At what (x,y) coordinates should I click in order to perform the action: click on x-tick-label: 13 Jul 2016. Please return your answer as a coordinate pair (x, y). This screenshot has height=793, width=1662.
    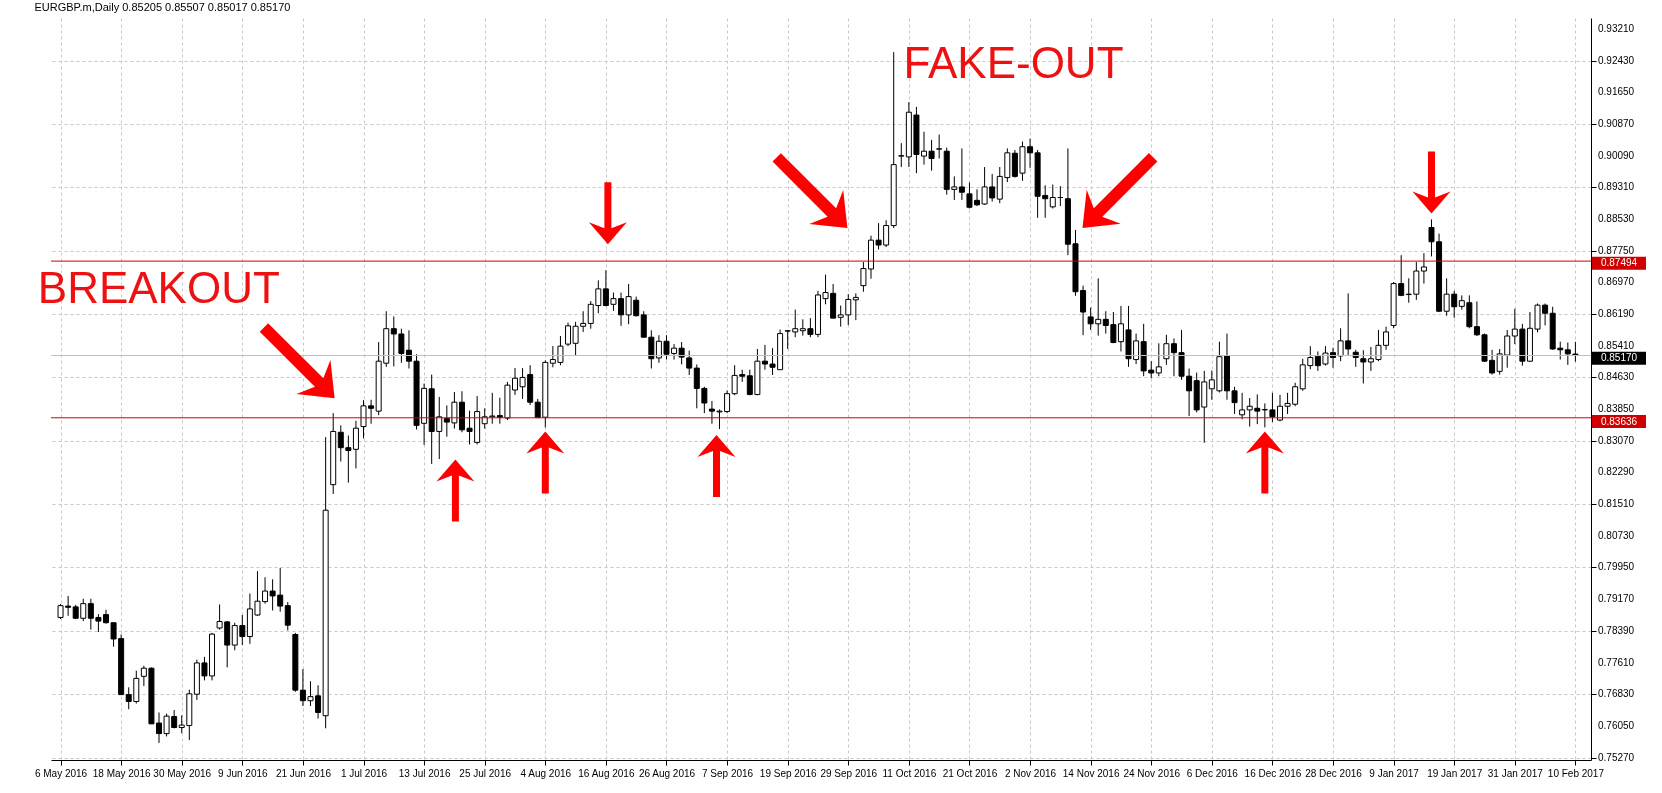
    Looking at the image, I should click on (424, 773).